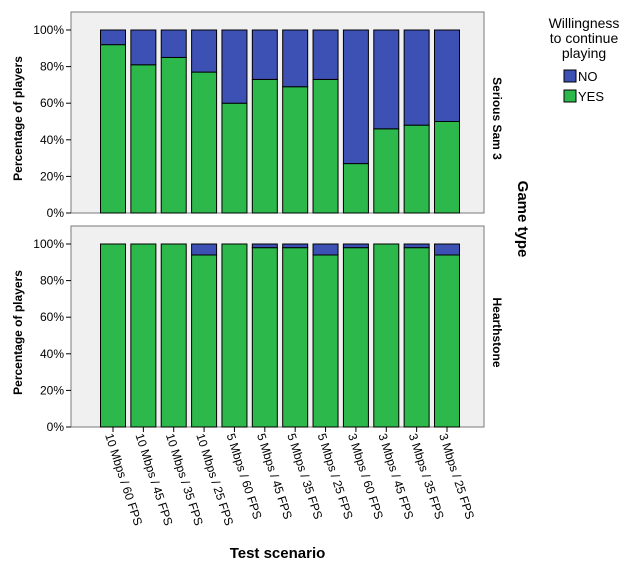  I want to click on facet-label: Hearthstone, so click(497, 332).